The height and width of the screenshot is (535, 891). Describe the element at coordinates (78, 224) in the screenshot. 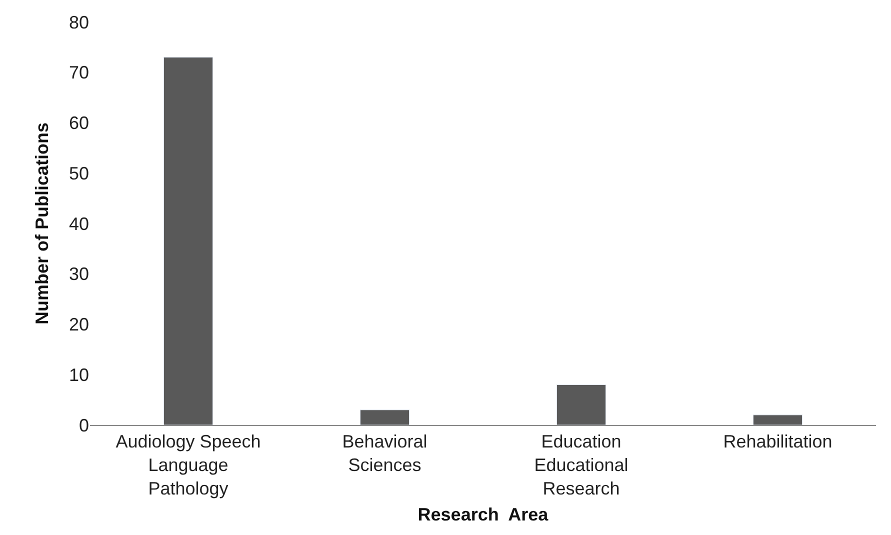

I see `y-tick-label: 40` at that location.